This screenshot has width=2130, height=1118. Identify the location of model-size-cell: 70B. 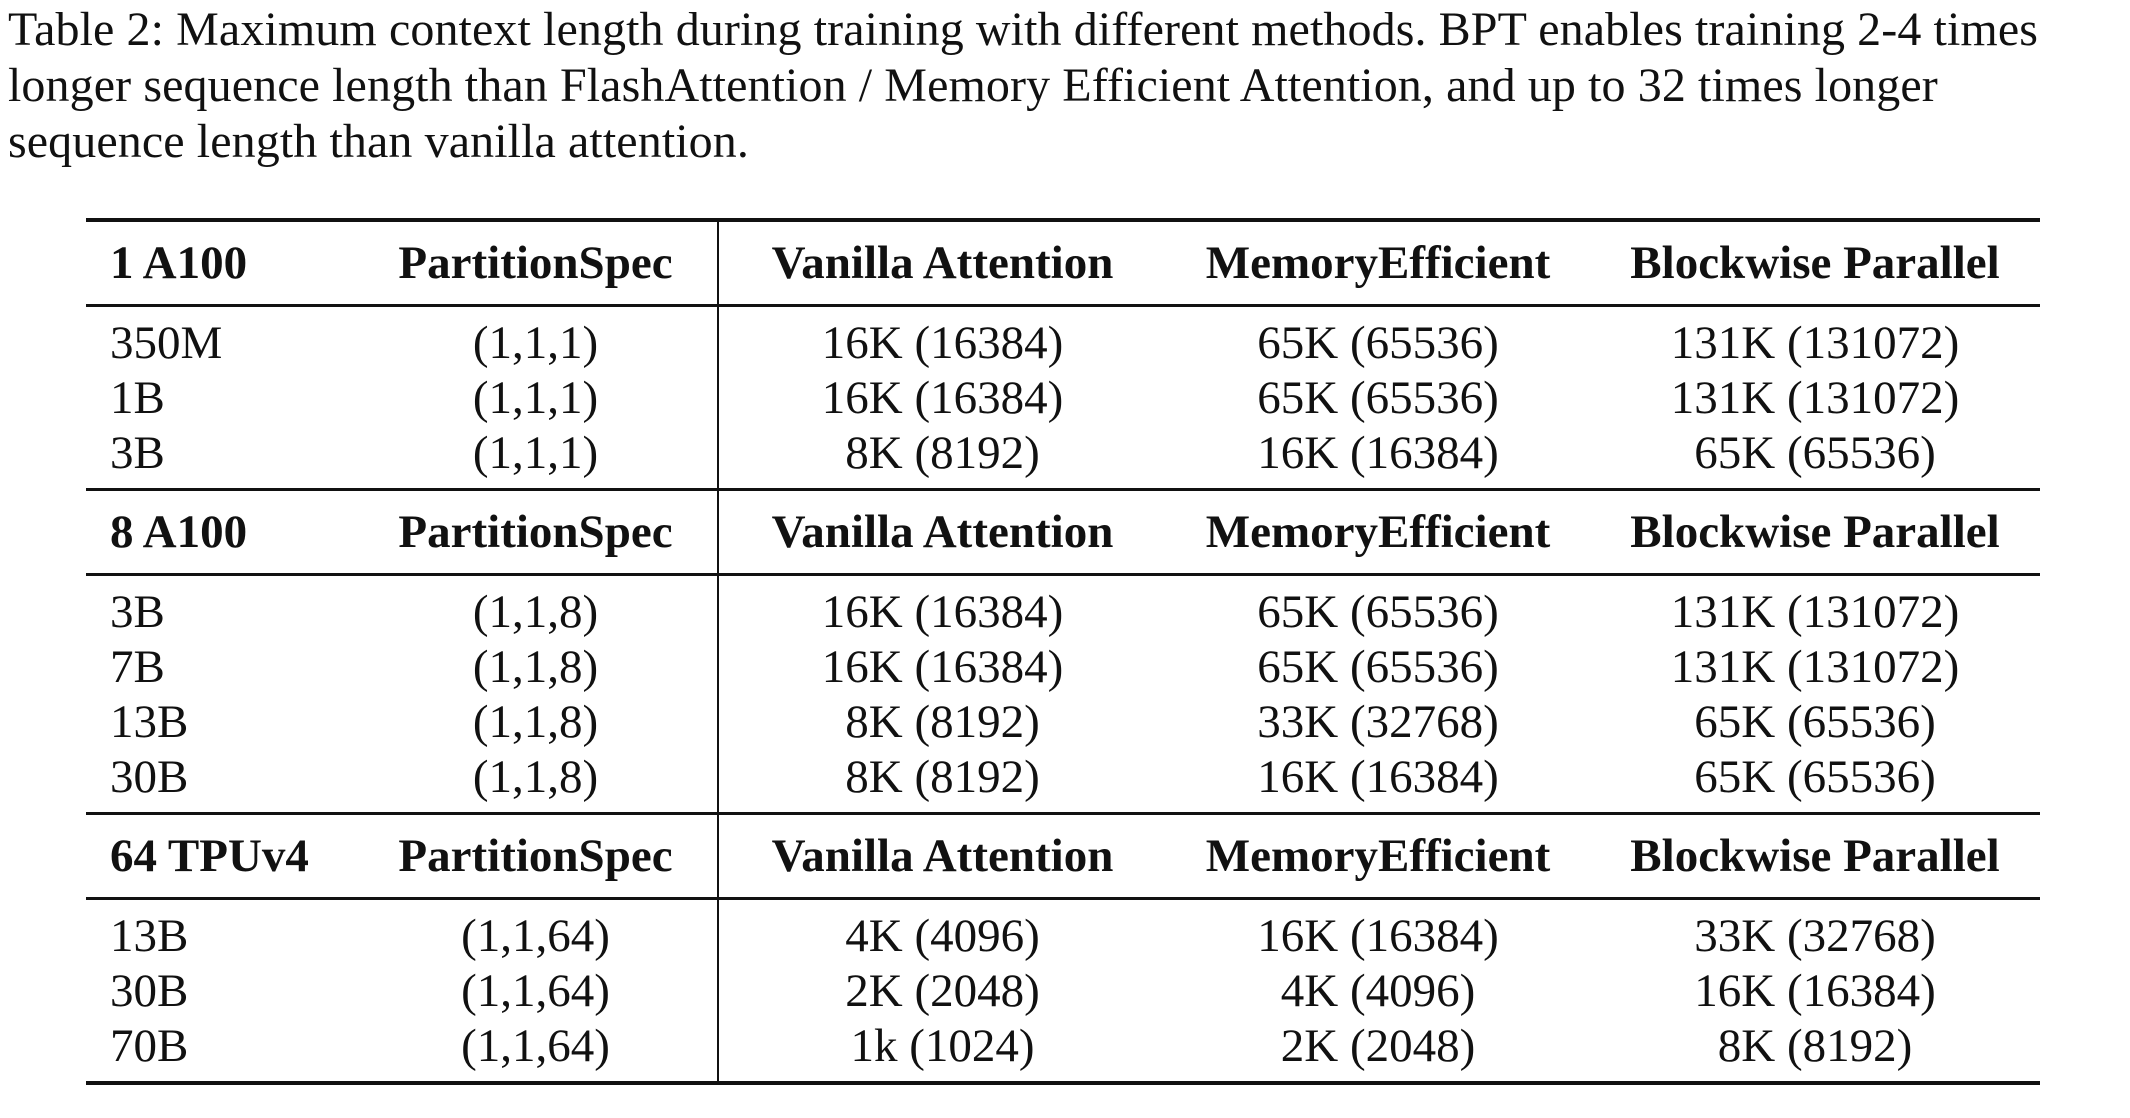
(220, 1051).